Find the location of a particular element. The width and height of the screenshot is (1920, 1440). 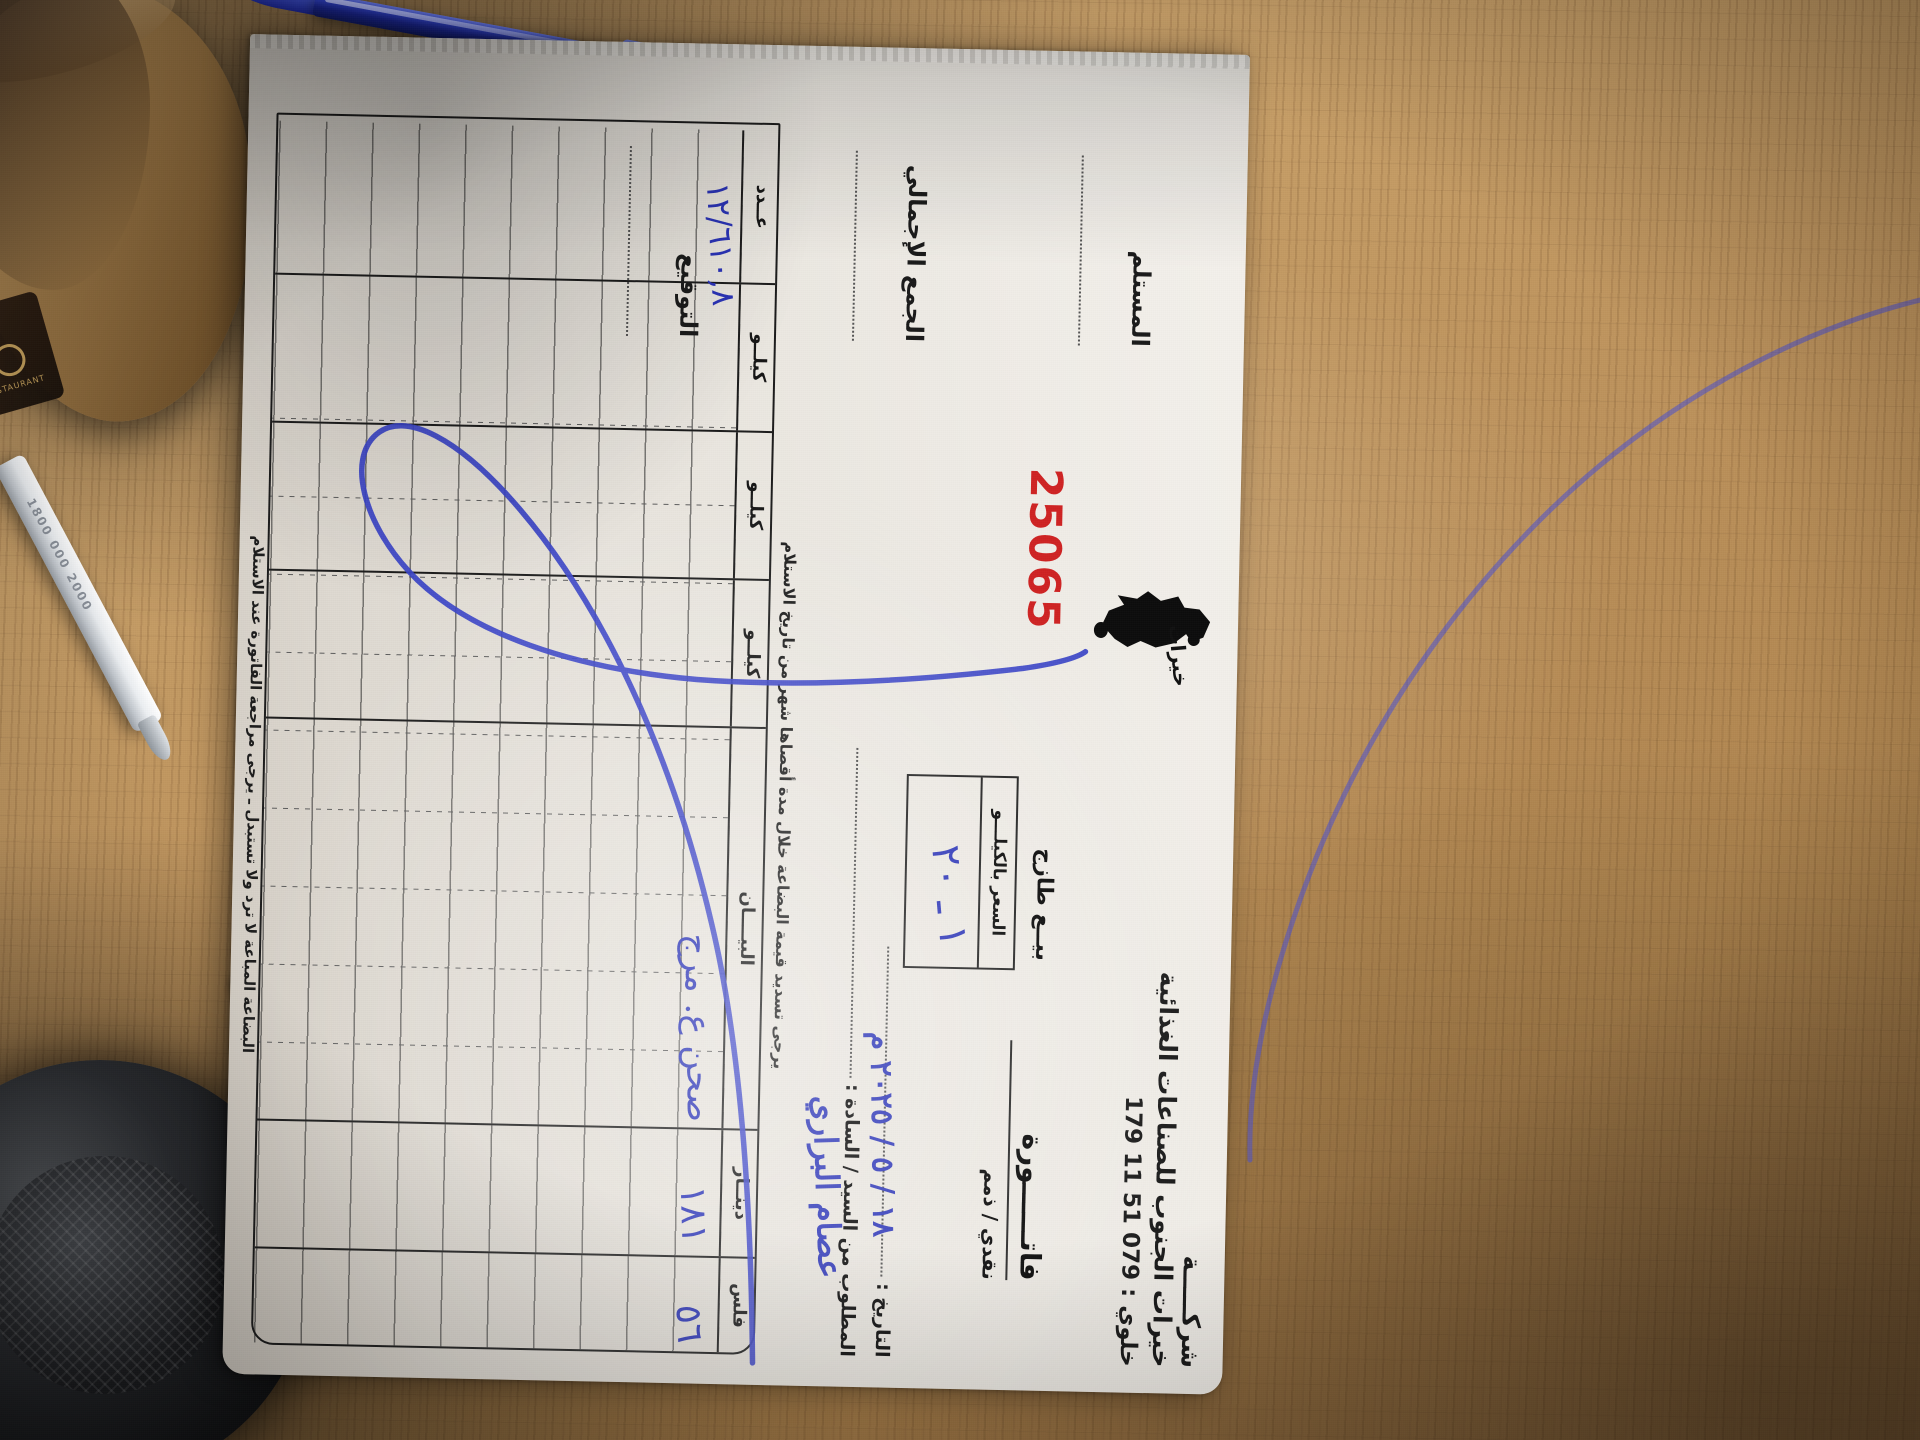

invoice-title-rule is located at coordinates (1009, 1160).